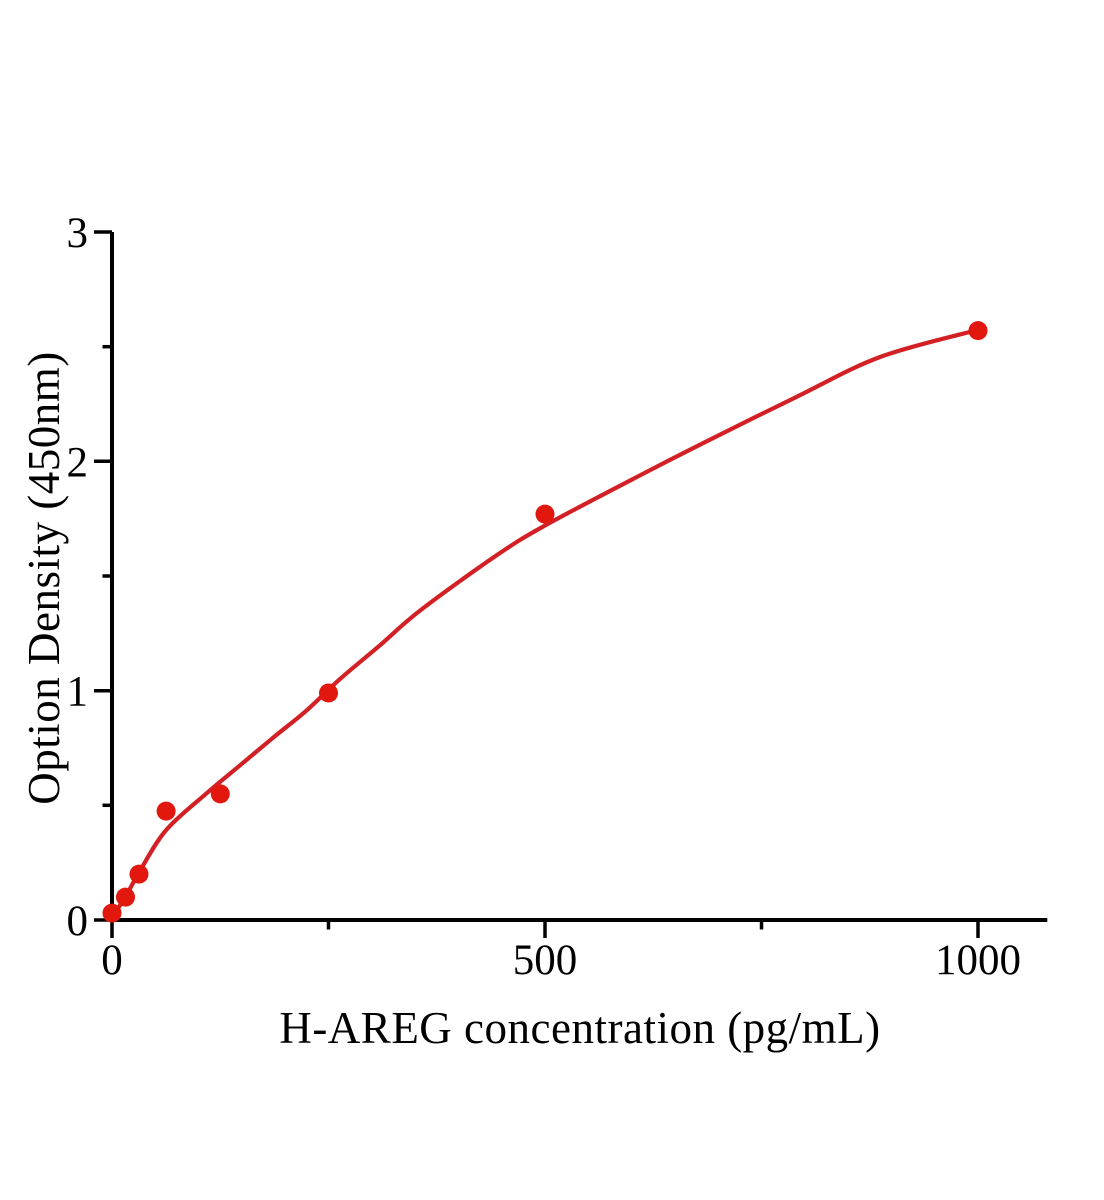 The image size is (1104, 1200). Describe the element at coordinates (978, 960) in the screenshot. I see `x-tick-label: 1000` at that location.